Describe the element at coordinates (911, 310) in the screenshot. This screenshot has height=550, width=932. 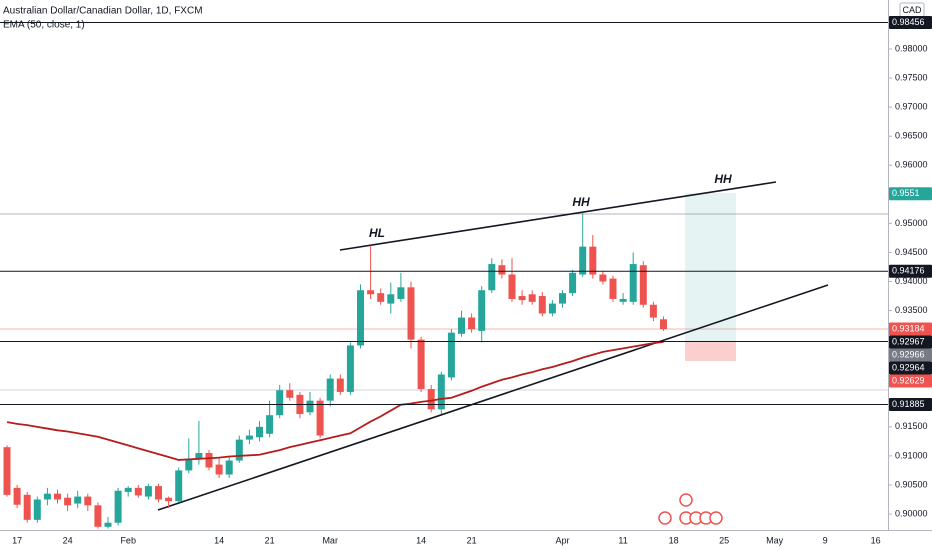
I see `y-tick-label: 0.93500` at that location.